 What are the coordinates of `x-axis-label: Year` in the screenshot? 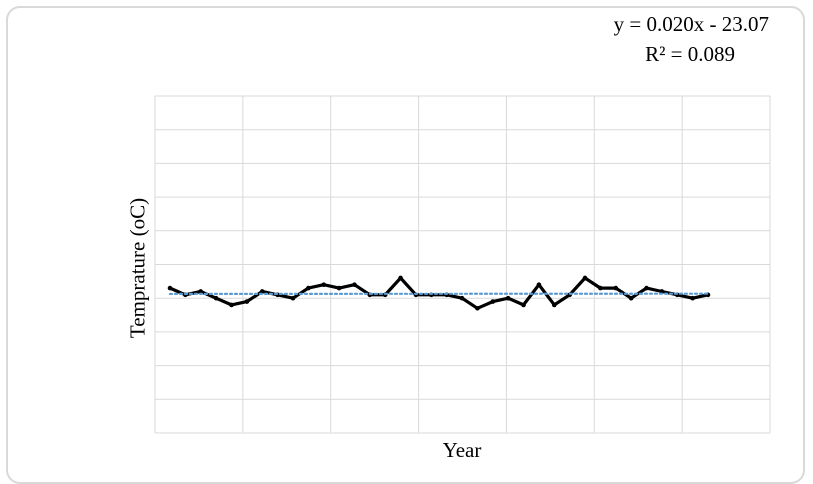 It's located at (462, 450).